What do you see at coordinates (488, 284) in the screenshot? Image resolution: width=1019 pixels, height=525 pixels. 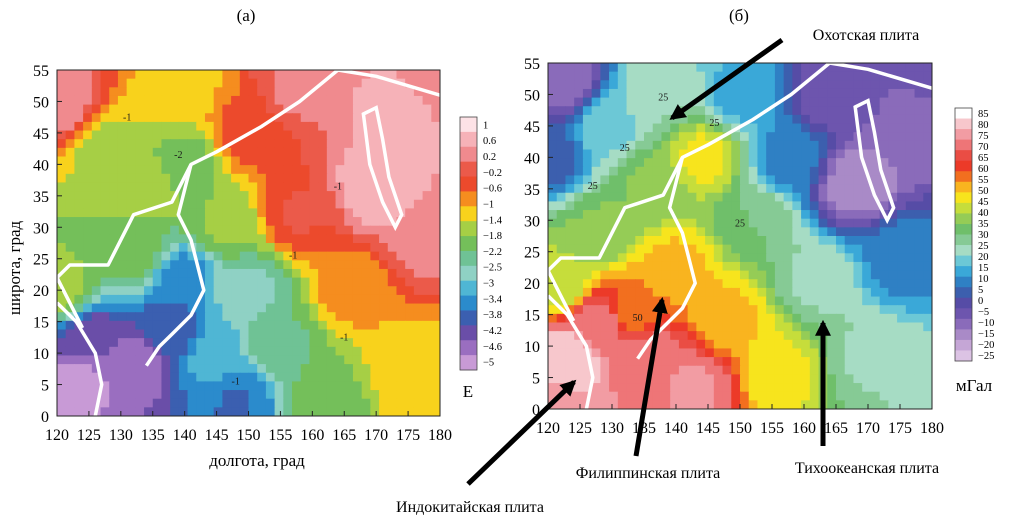 I see `colorbar-tick-label: −3` at bounding box center [488, 284].